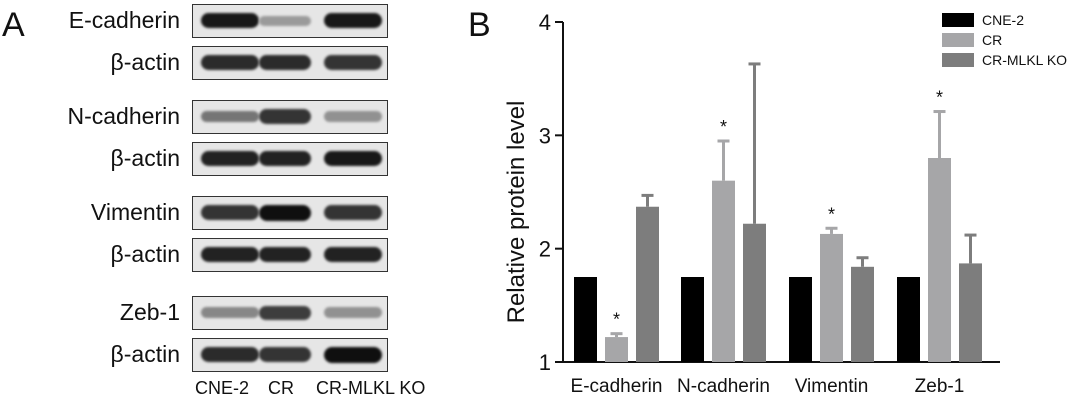 The image size is (1087, 400). I want to click on blot-label-vimentin: Vimentin, so click(135, 212).